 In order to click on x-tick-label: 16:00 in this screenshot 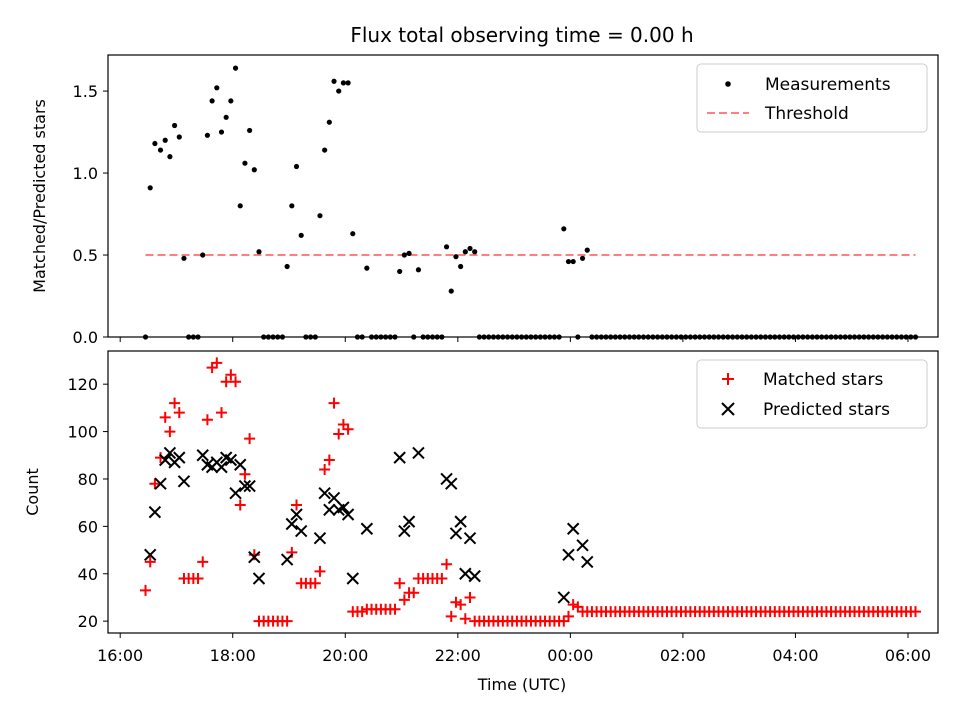, I will do `click(120, 655)`.